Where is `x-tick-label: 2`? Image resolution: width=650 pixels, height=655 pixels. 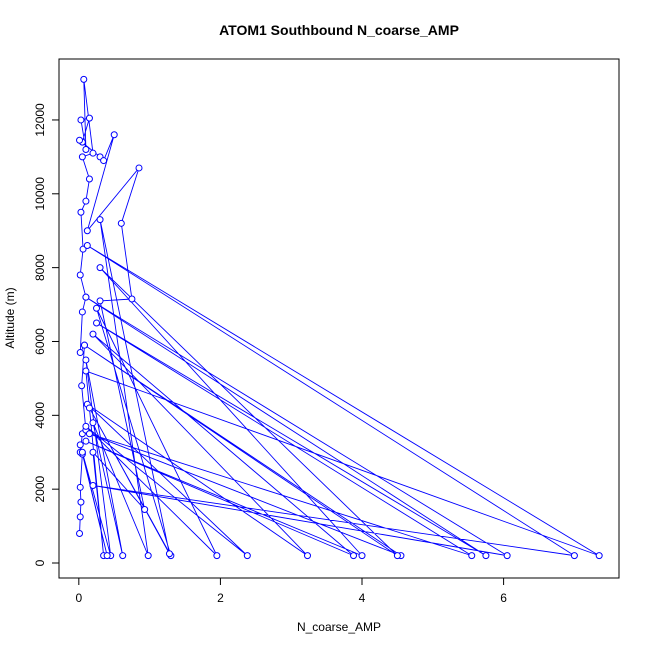
x-tick-label: 2 is located at coordinates (220, 598).